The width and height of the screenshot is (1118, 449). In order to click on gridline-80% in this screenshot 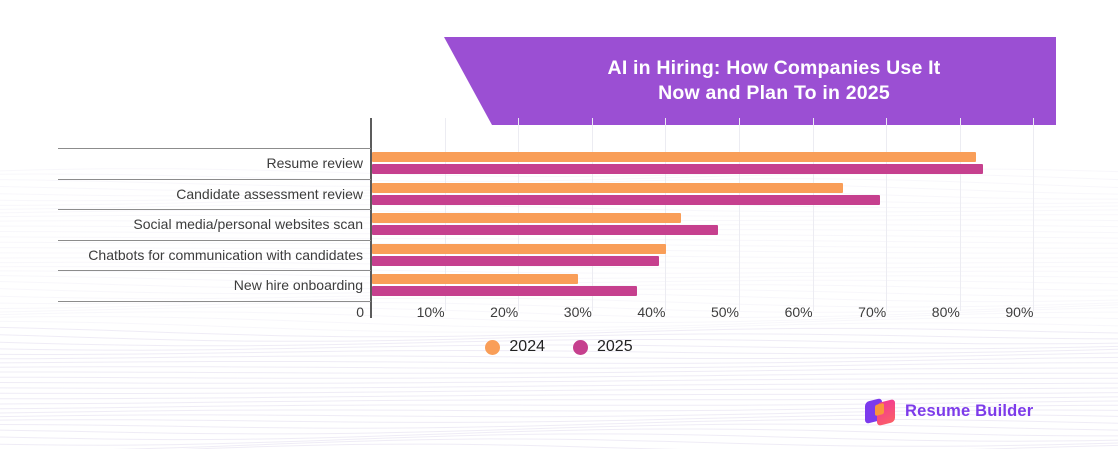, I will do `click(960, 214)`.